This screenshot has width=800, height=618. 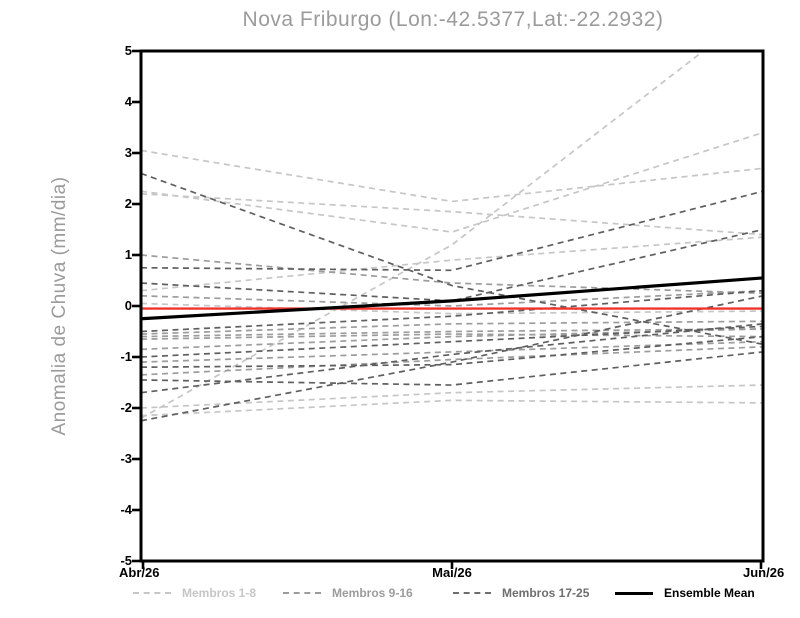 I want to click on x-tick-label: Mai/26, so click(x=452, y=572).